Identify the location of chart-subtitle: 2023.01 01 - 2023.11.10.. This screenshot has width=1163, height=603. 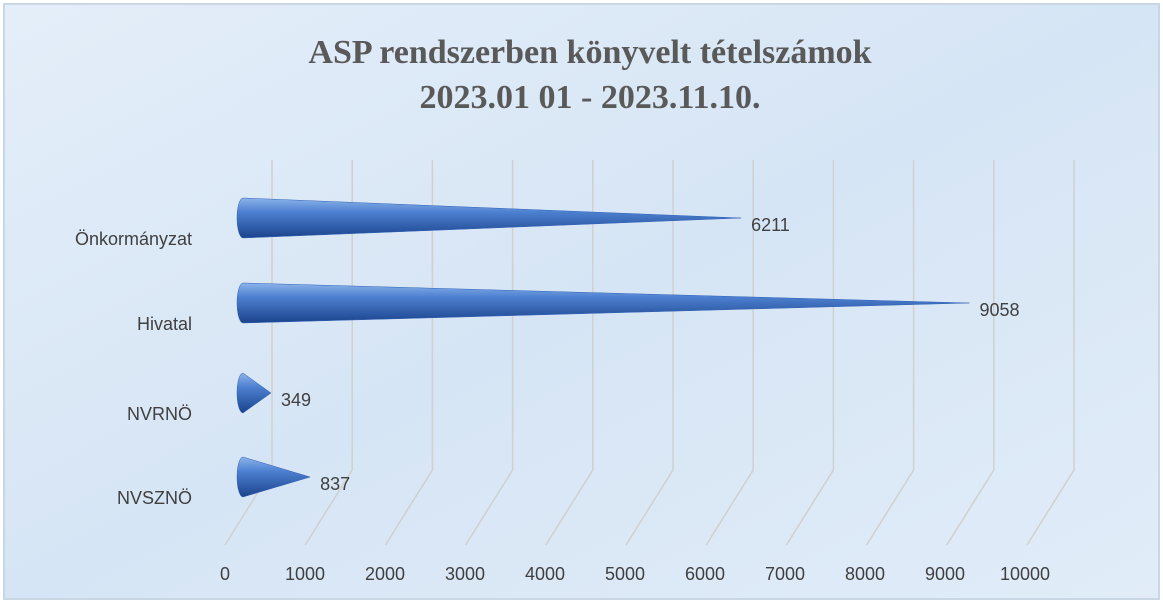
(590, 97).